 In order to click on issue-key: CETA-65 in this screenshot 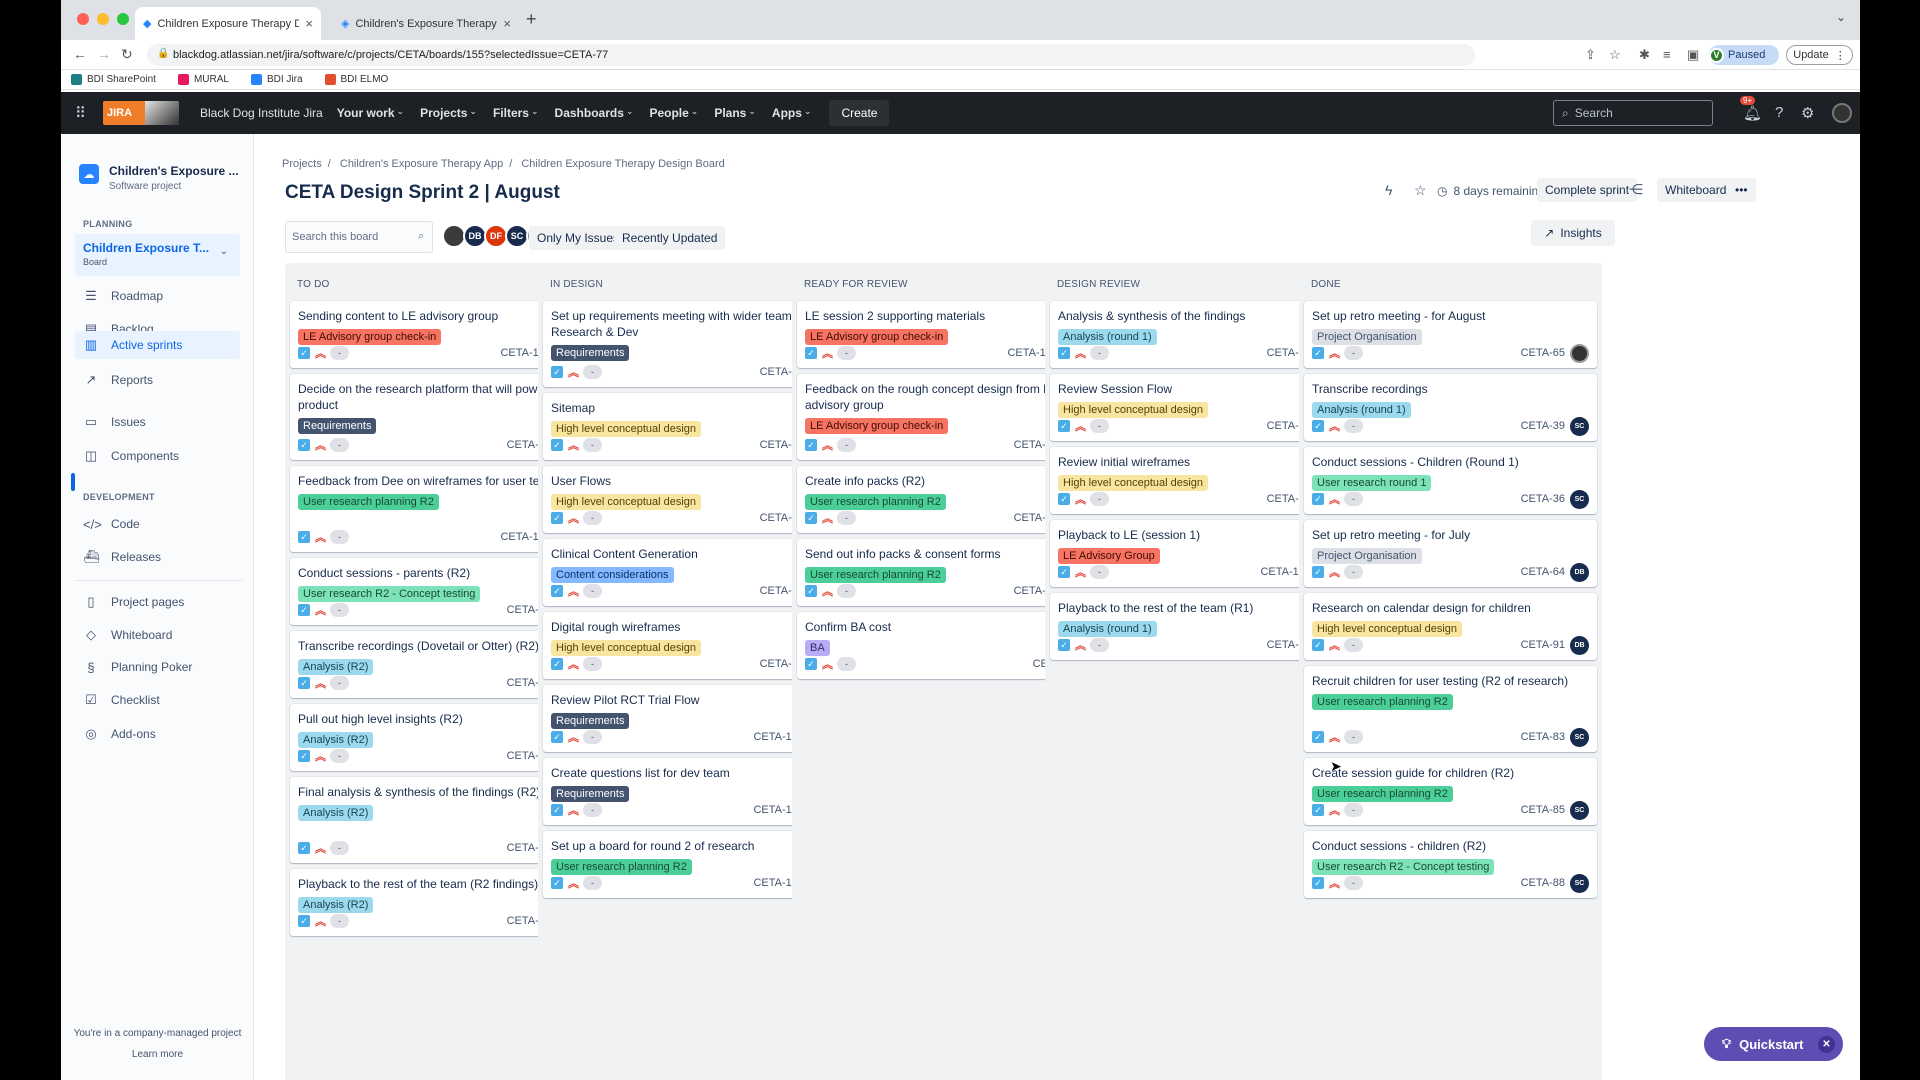, I will do `click(1542, 353)`.